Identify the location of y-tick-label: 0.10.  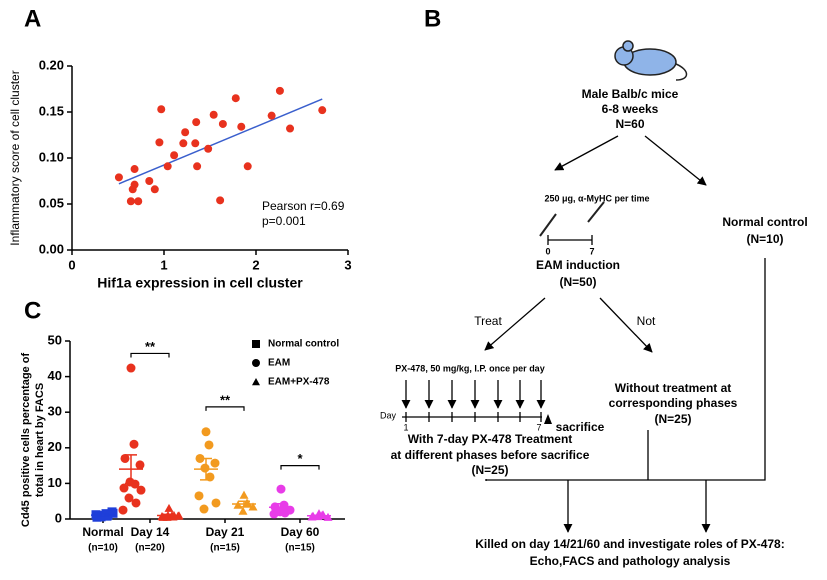
(51, 156).